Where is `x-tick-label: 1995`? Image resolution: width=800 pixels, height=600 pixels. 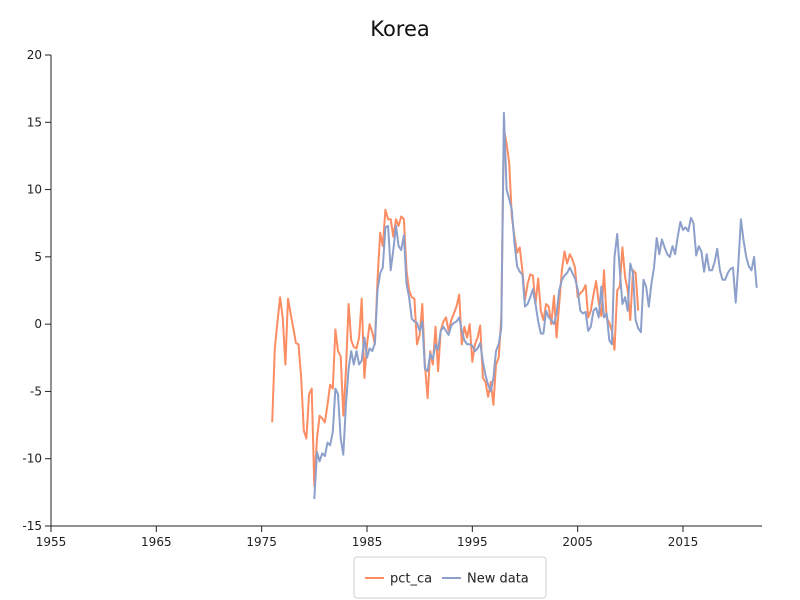
x-tick-label: 1995 is located at coordinates (472, 542).